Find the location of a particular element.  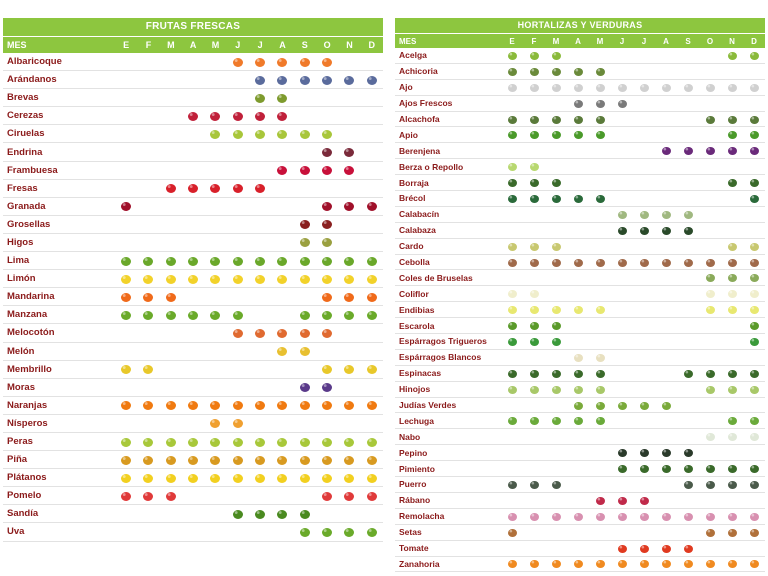

pineapple-icon is located at coordinates (215, 460).